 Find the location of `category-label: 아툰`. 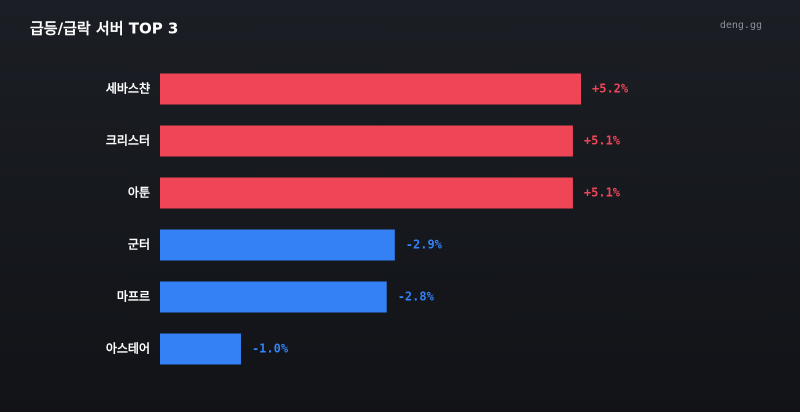

category-label: 아툰 is located at coordinates (139, 192).